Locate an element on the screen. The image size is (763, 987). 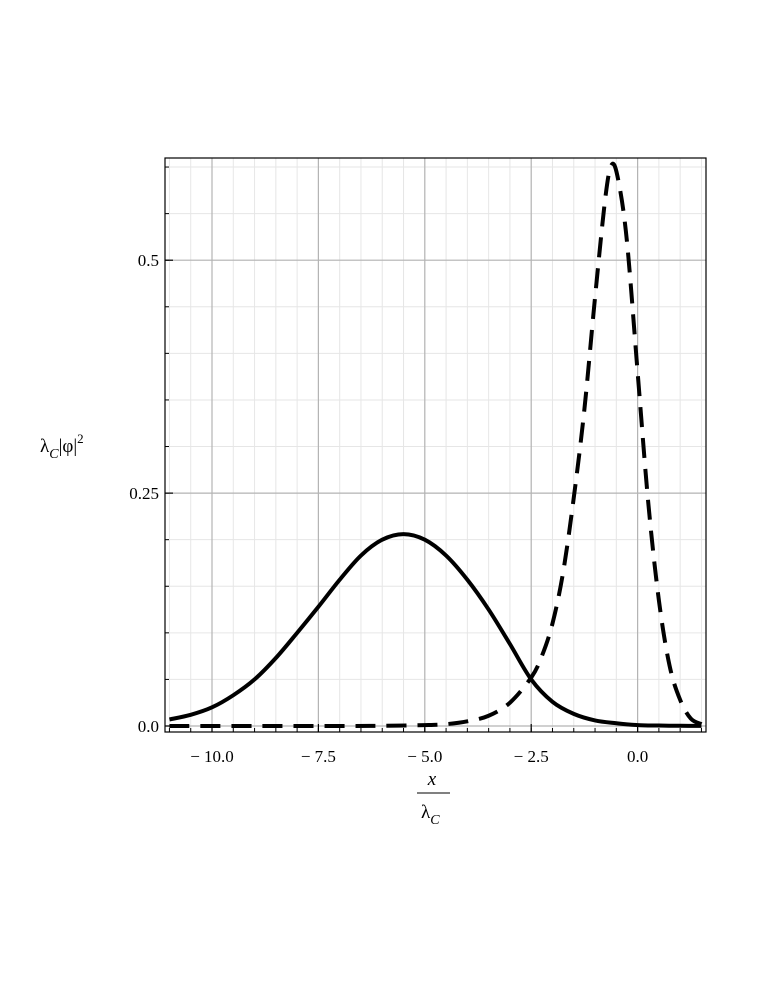
y-axis-label-body: |φ| is located at coordinates (68, 446).